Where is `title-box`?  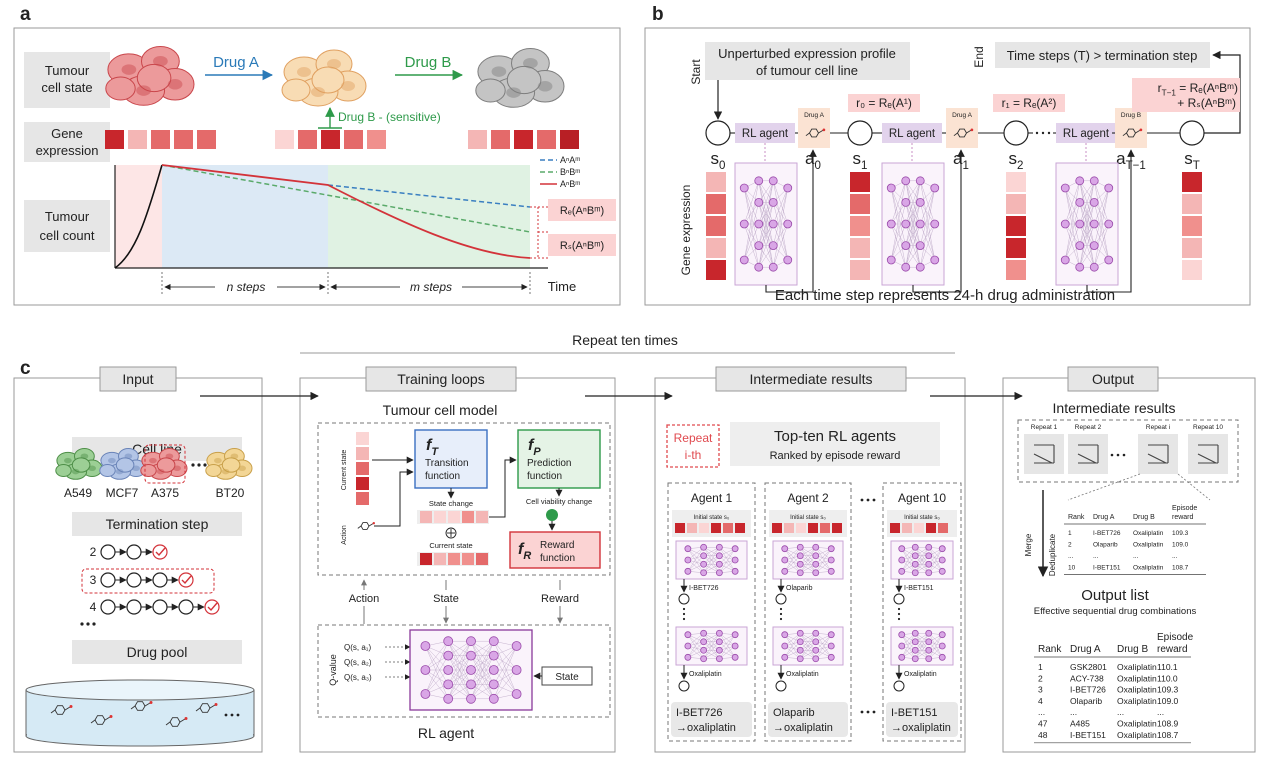
title-box is located at coordinates (835, 444).